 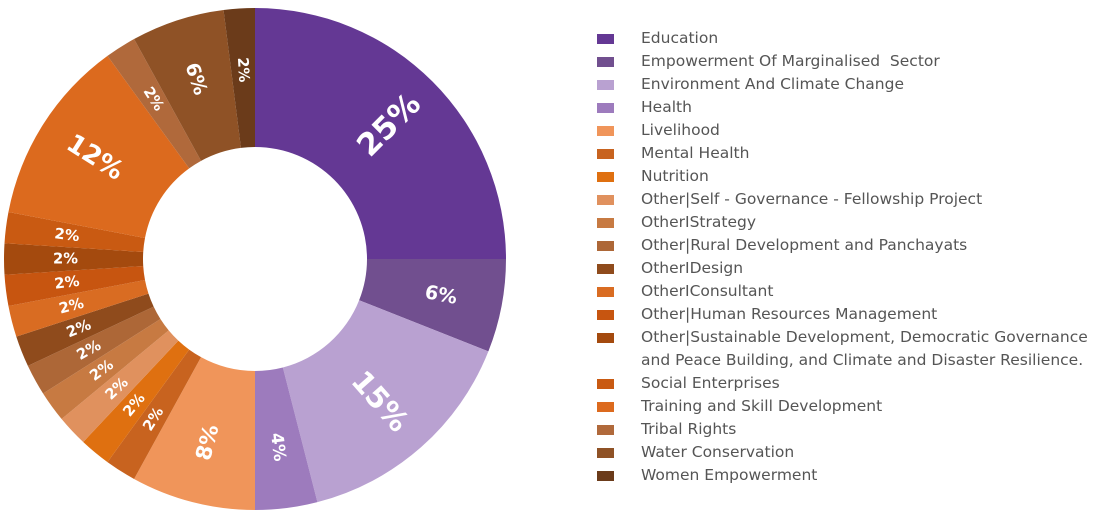 I want to click on legend-item: Other|Human Resources Management, so click(x=851, y=314).